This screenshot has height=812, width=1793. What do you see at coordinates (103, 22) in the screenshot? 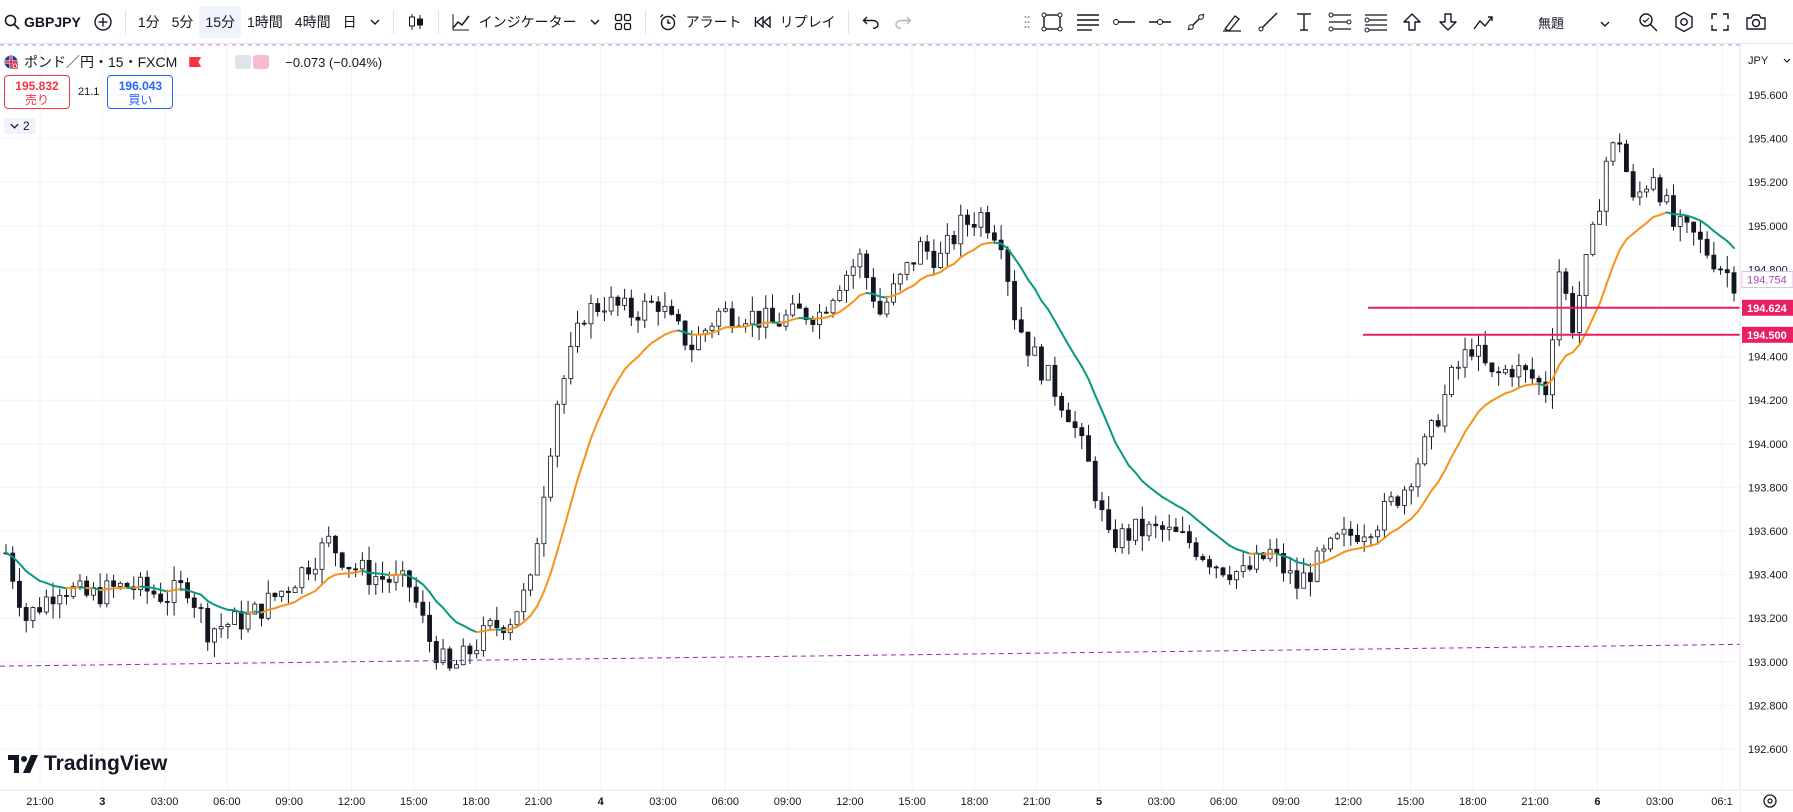
I see `compare-symbol-button` at bounding box center [103, 22].